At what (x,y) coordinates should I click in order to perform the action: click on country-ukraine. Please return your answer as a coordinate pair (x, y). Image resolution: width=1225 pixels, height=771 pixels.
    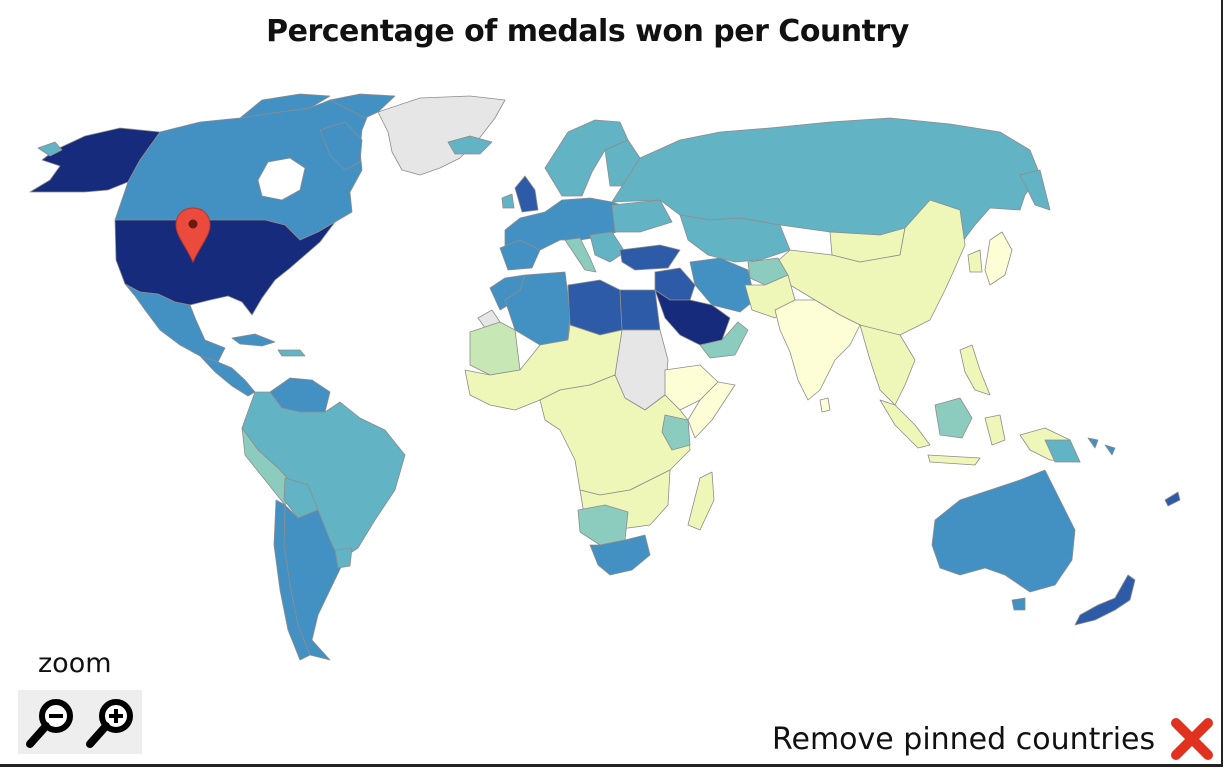
    Looking at the image, I should click on (642, 216).